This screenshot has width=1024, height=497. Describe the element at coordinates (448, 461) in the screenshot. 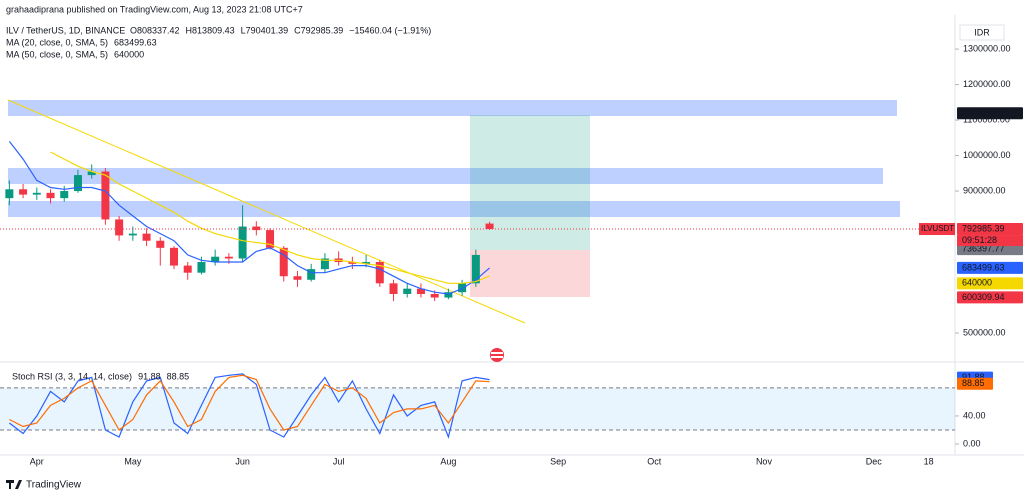

I see `x-tick-label: Aug` at that location.